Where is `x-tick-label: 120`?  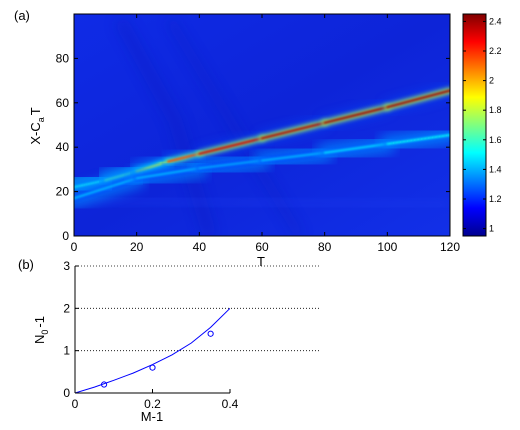
x-tick-label: 120 is located at coordinates (450, 247).